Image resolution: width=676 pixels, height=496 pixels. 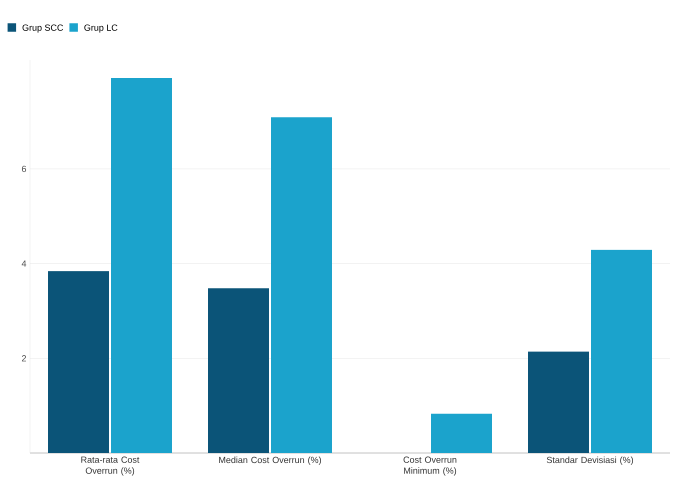 I want to click on y-tick-label: 2, so click(x=24, y=358).